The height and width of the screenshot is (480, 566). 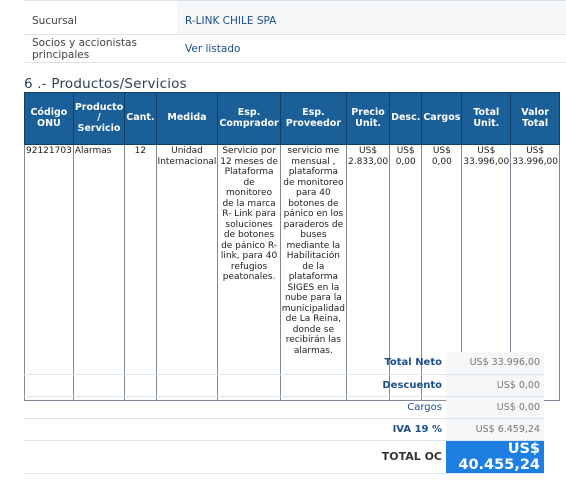 What do you see at coordinates (235, 457) in the screenshot?
I see `total-oc-label: TOTAL OC` at bounding box center [235, 457].